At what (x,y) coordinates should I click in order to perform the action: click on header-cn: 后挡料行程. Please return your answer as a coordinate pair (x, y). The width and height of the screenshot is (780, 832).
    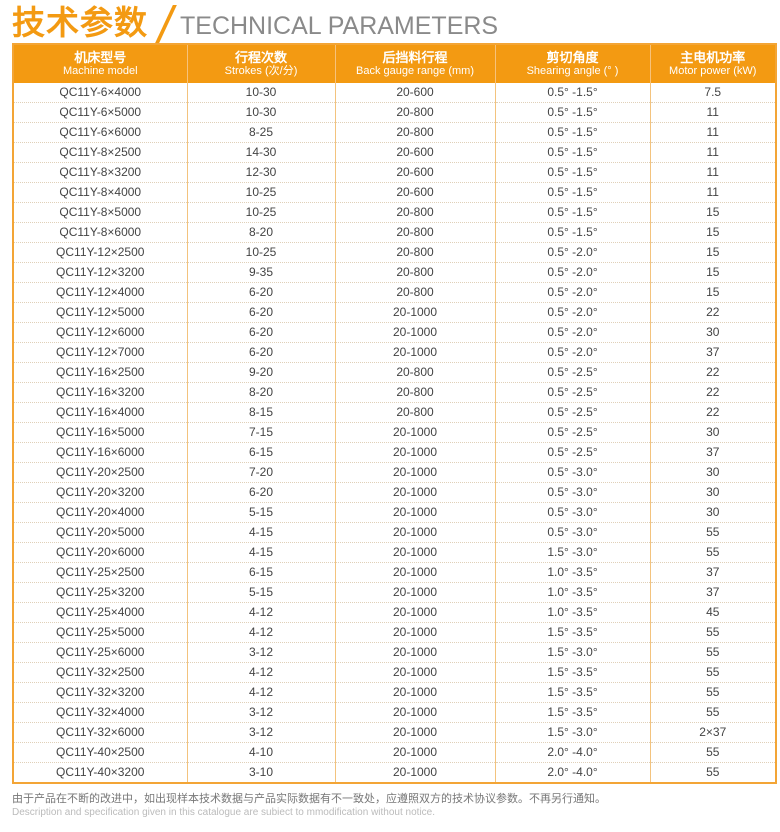
    Looking at the image, I should click on (415, 57).